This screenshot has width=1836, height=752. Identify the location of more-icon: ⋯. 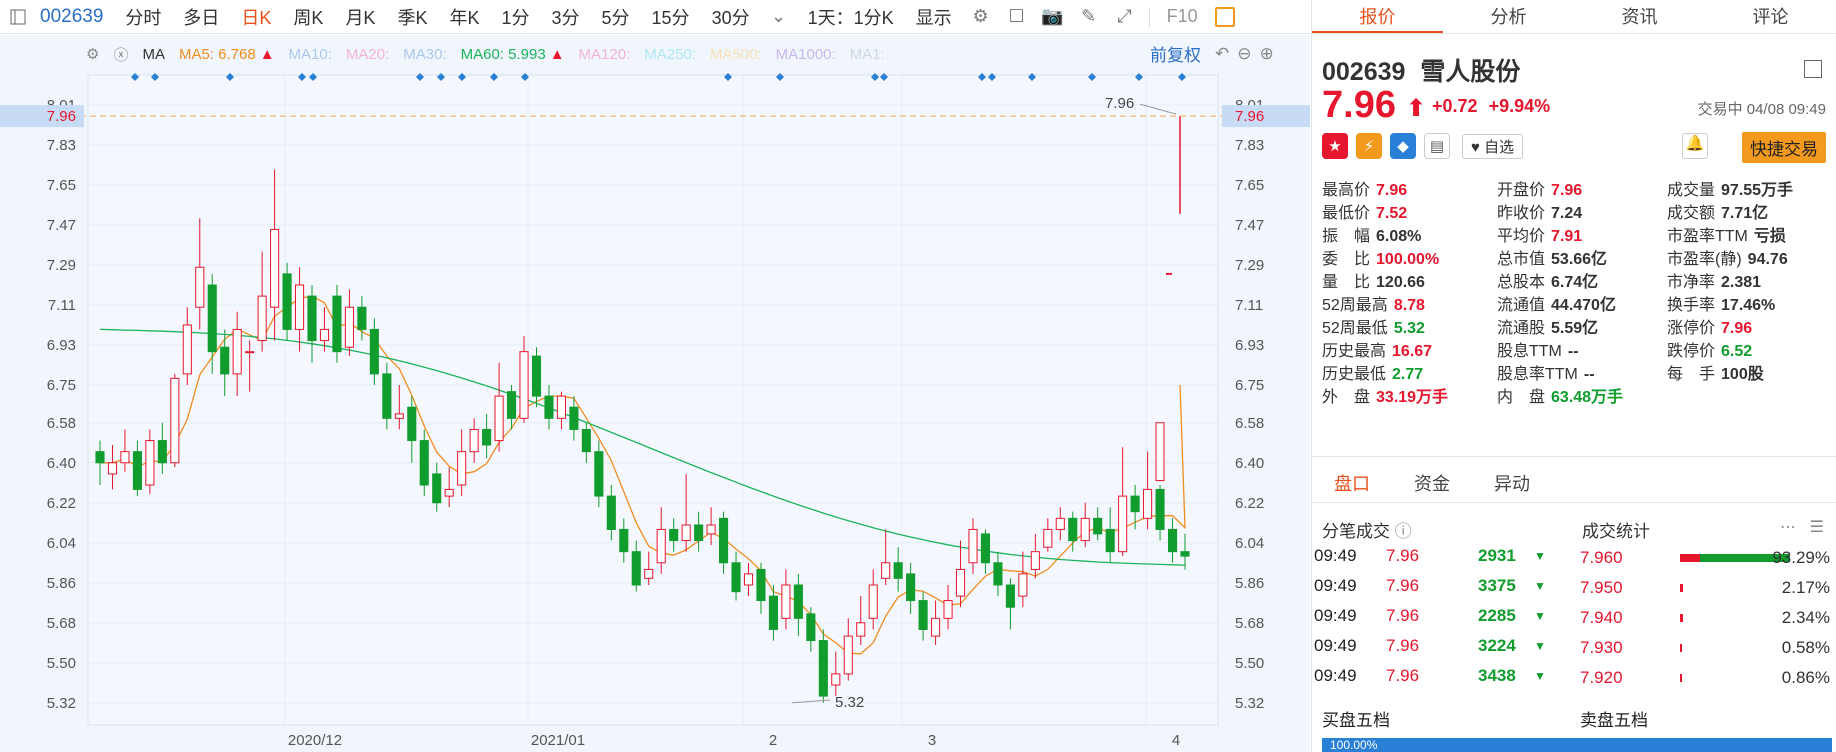
(1788, 527).